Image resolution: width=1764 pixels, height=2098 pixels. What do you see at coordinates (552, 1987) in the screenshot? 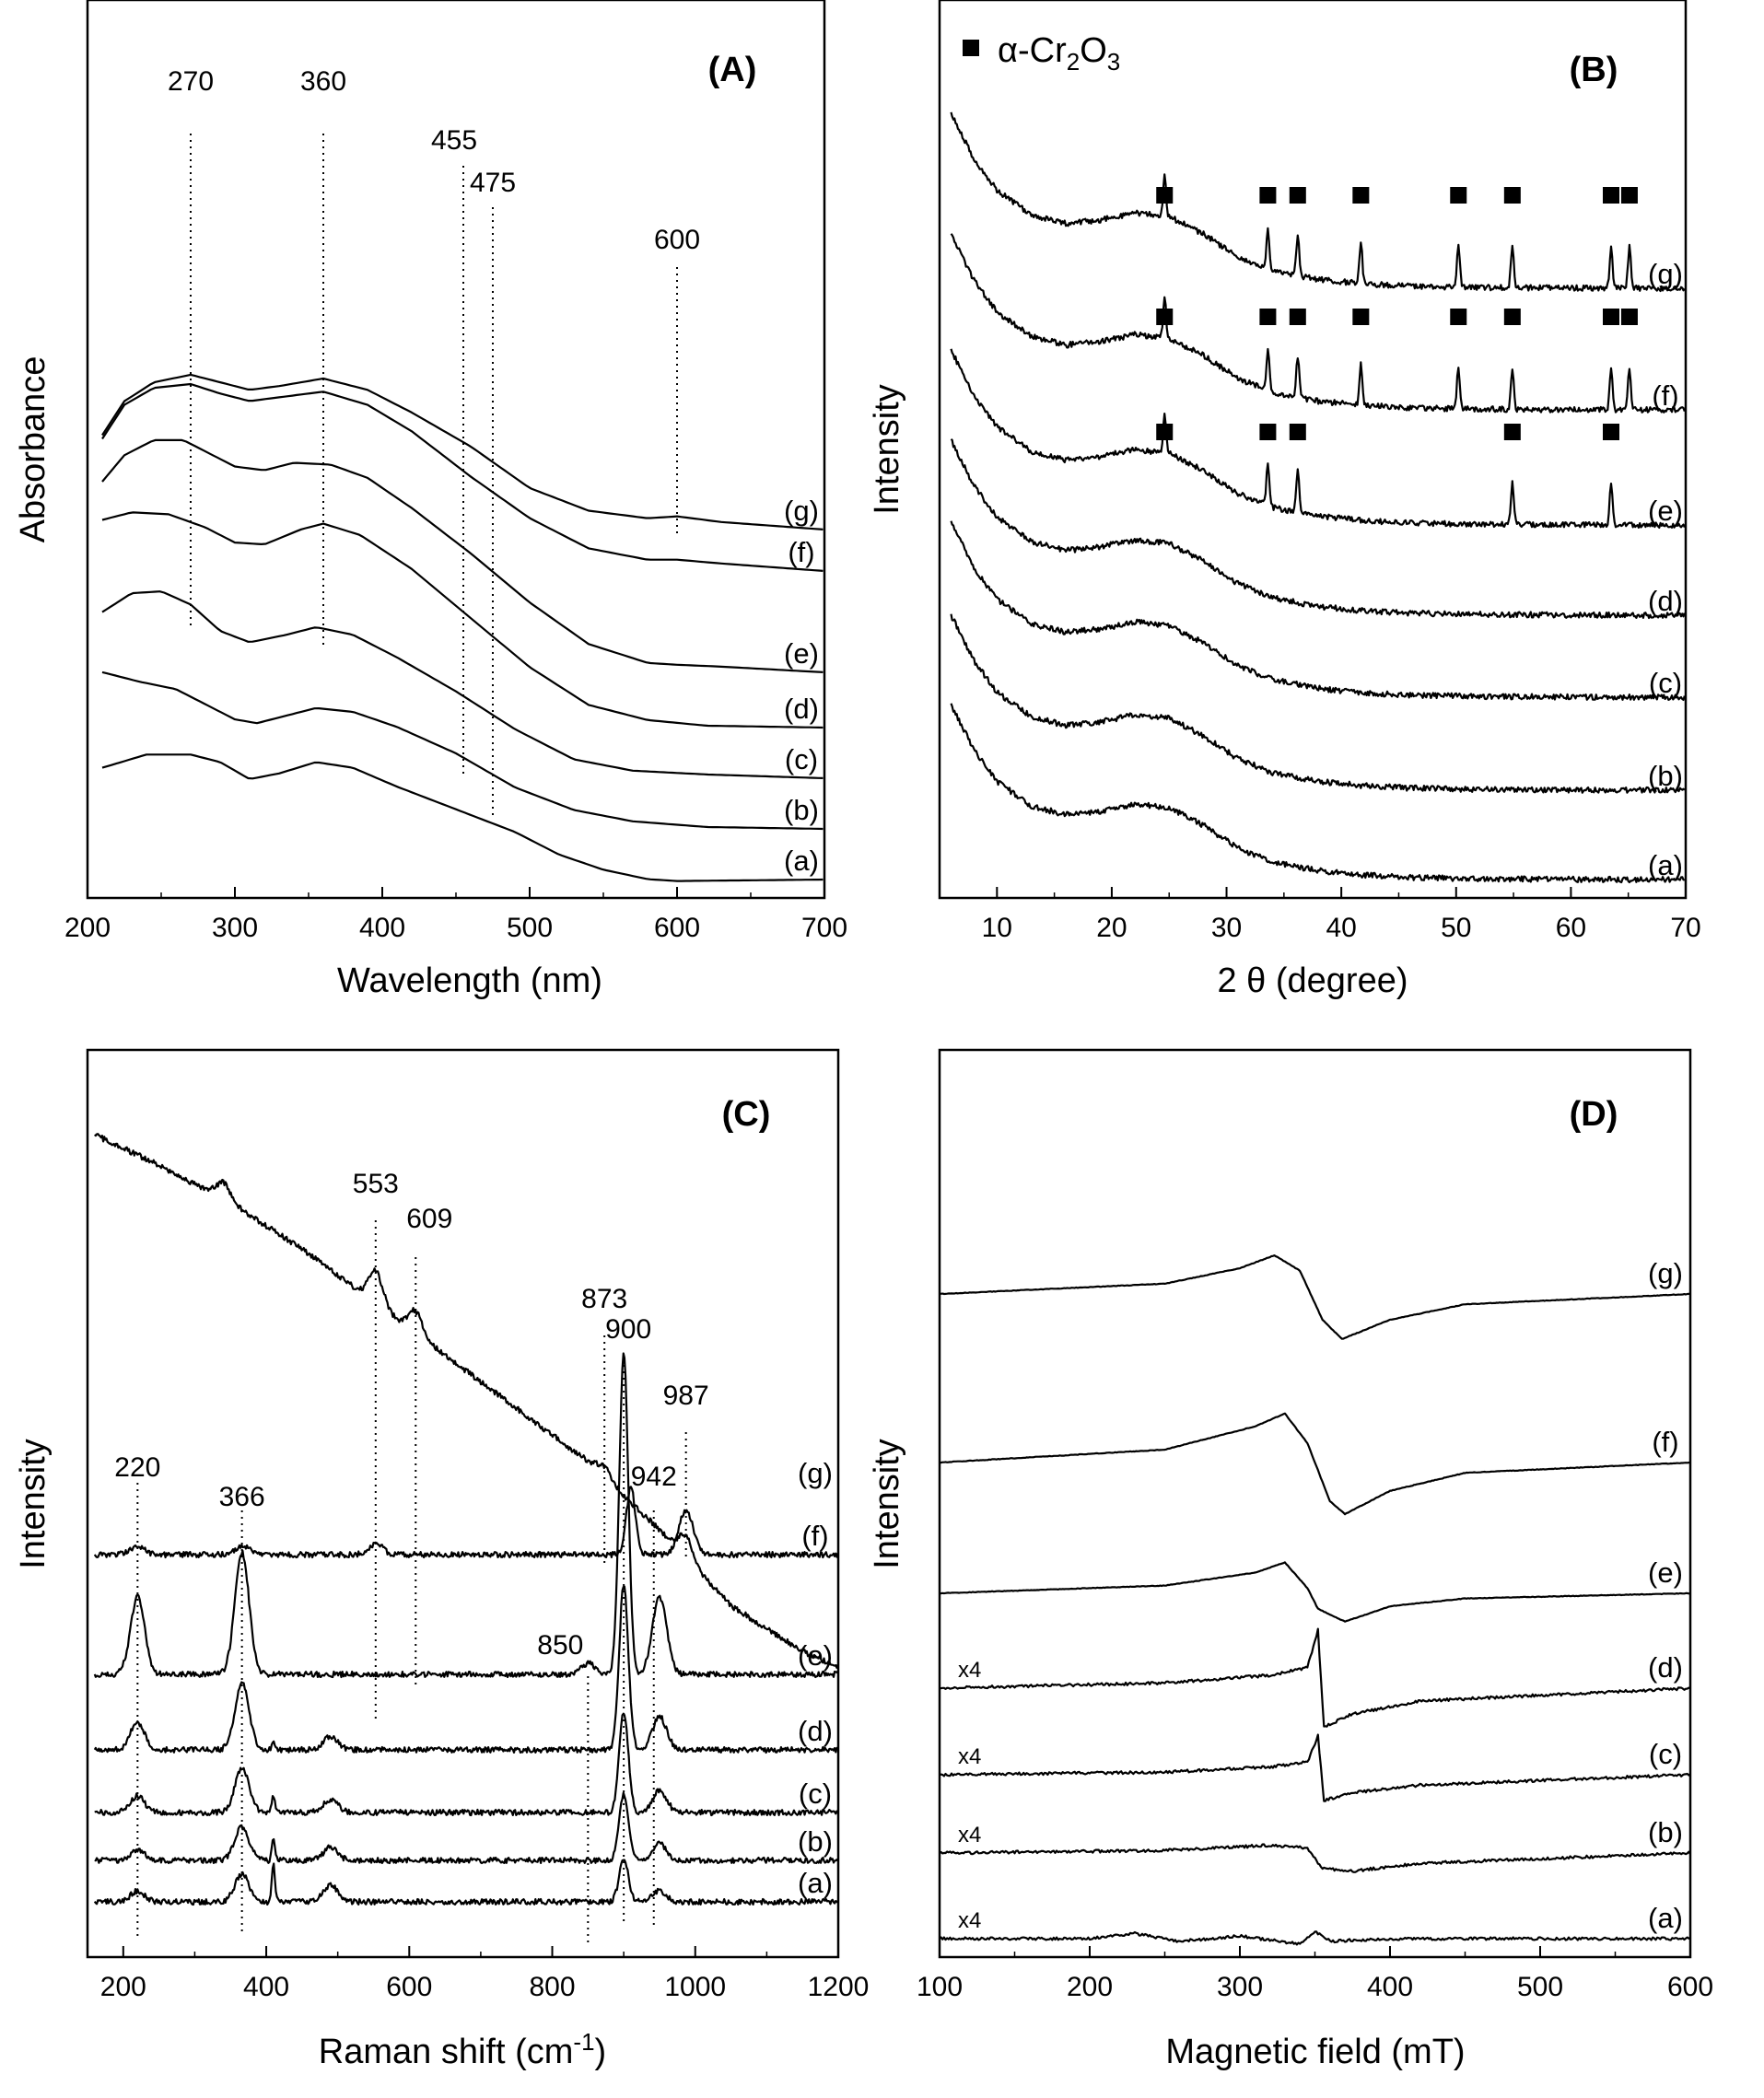
I see `x-tick-label: 800` at bounding box center [552, 1987].